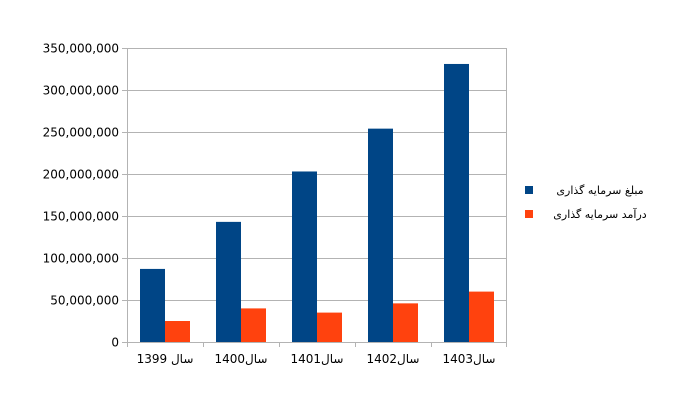 Image resolution: width=687 pixels, height=401 pixels. What do you see at coordinates (84, 301) in the screenshot?
I see `y-tick-label: 50,000,000` at bounding box center [84, 301].